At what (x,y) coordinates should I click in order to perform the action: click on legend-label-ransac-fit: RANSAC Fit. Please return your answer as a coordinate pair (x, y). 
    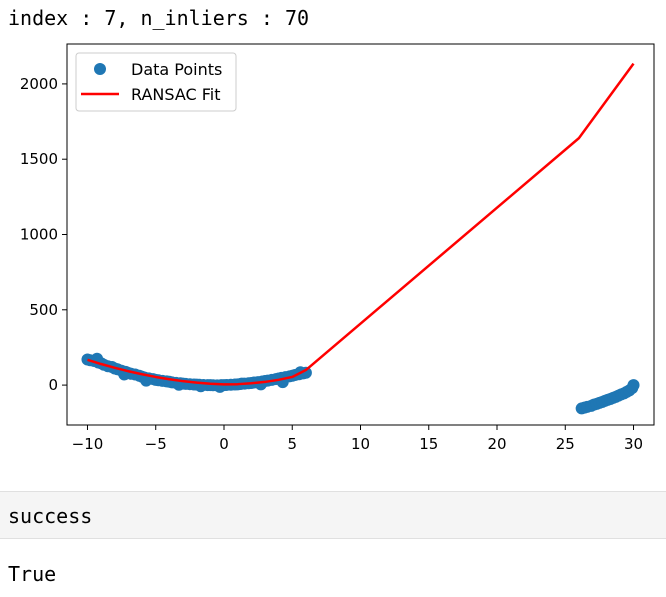
    Looking at the image, I should click on (176, 94).